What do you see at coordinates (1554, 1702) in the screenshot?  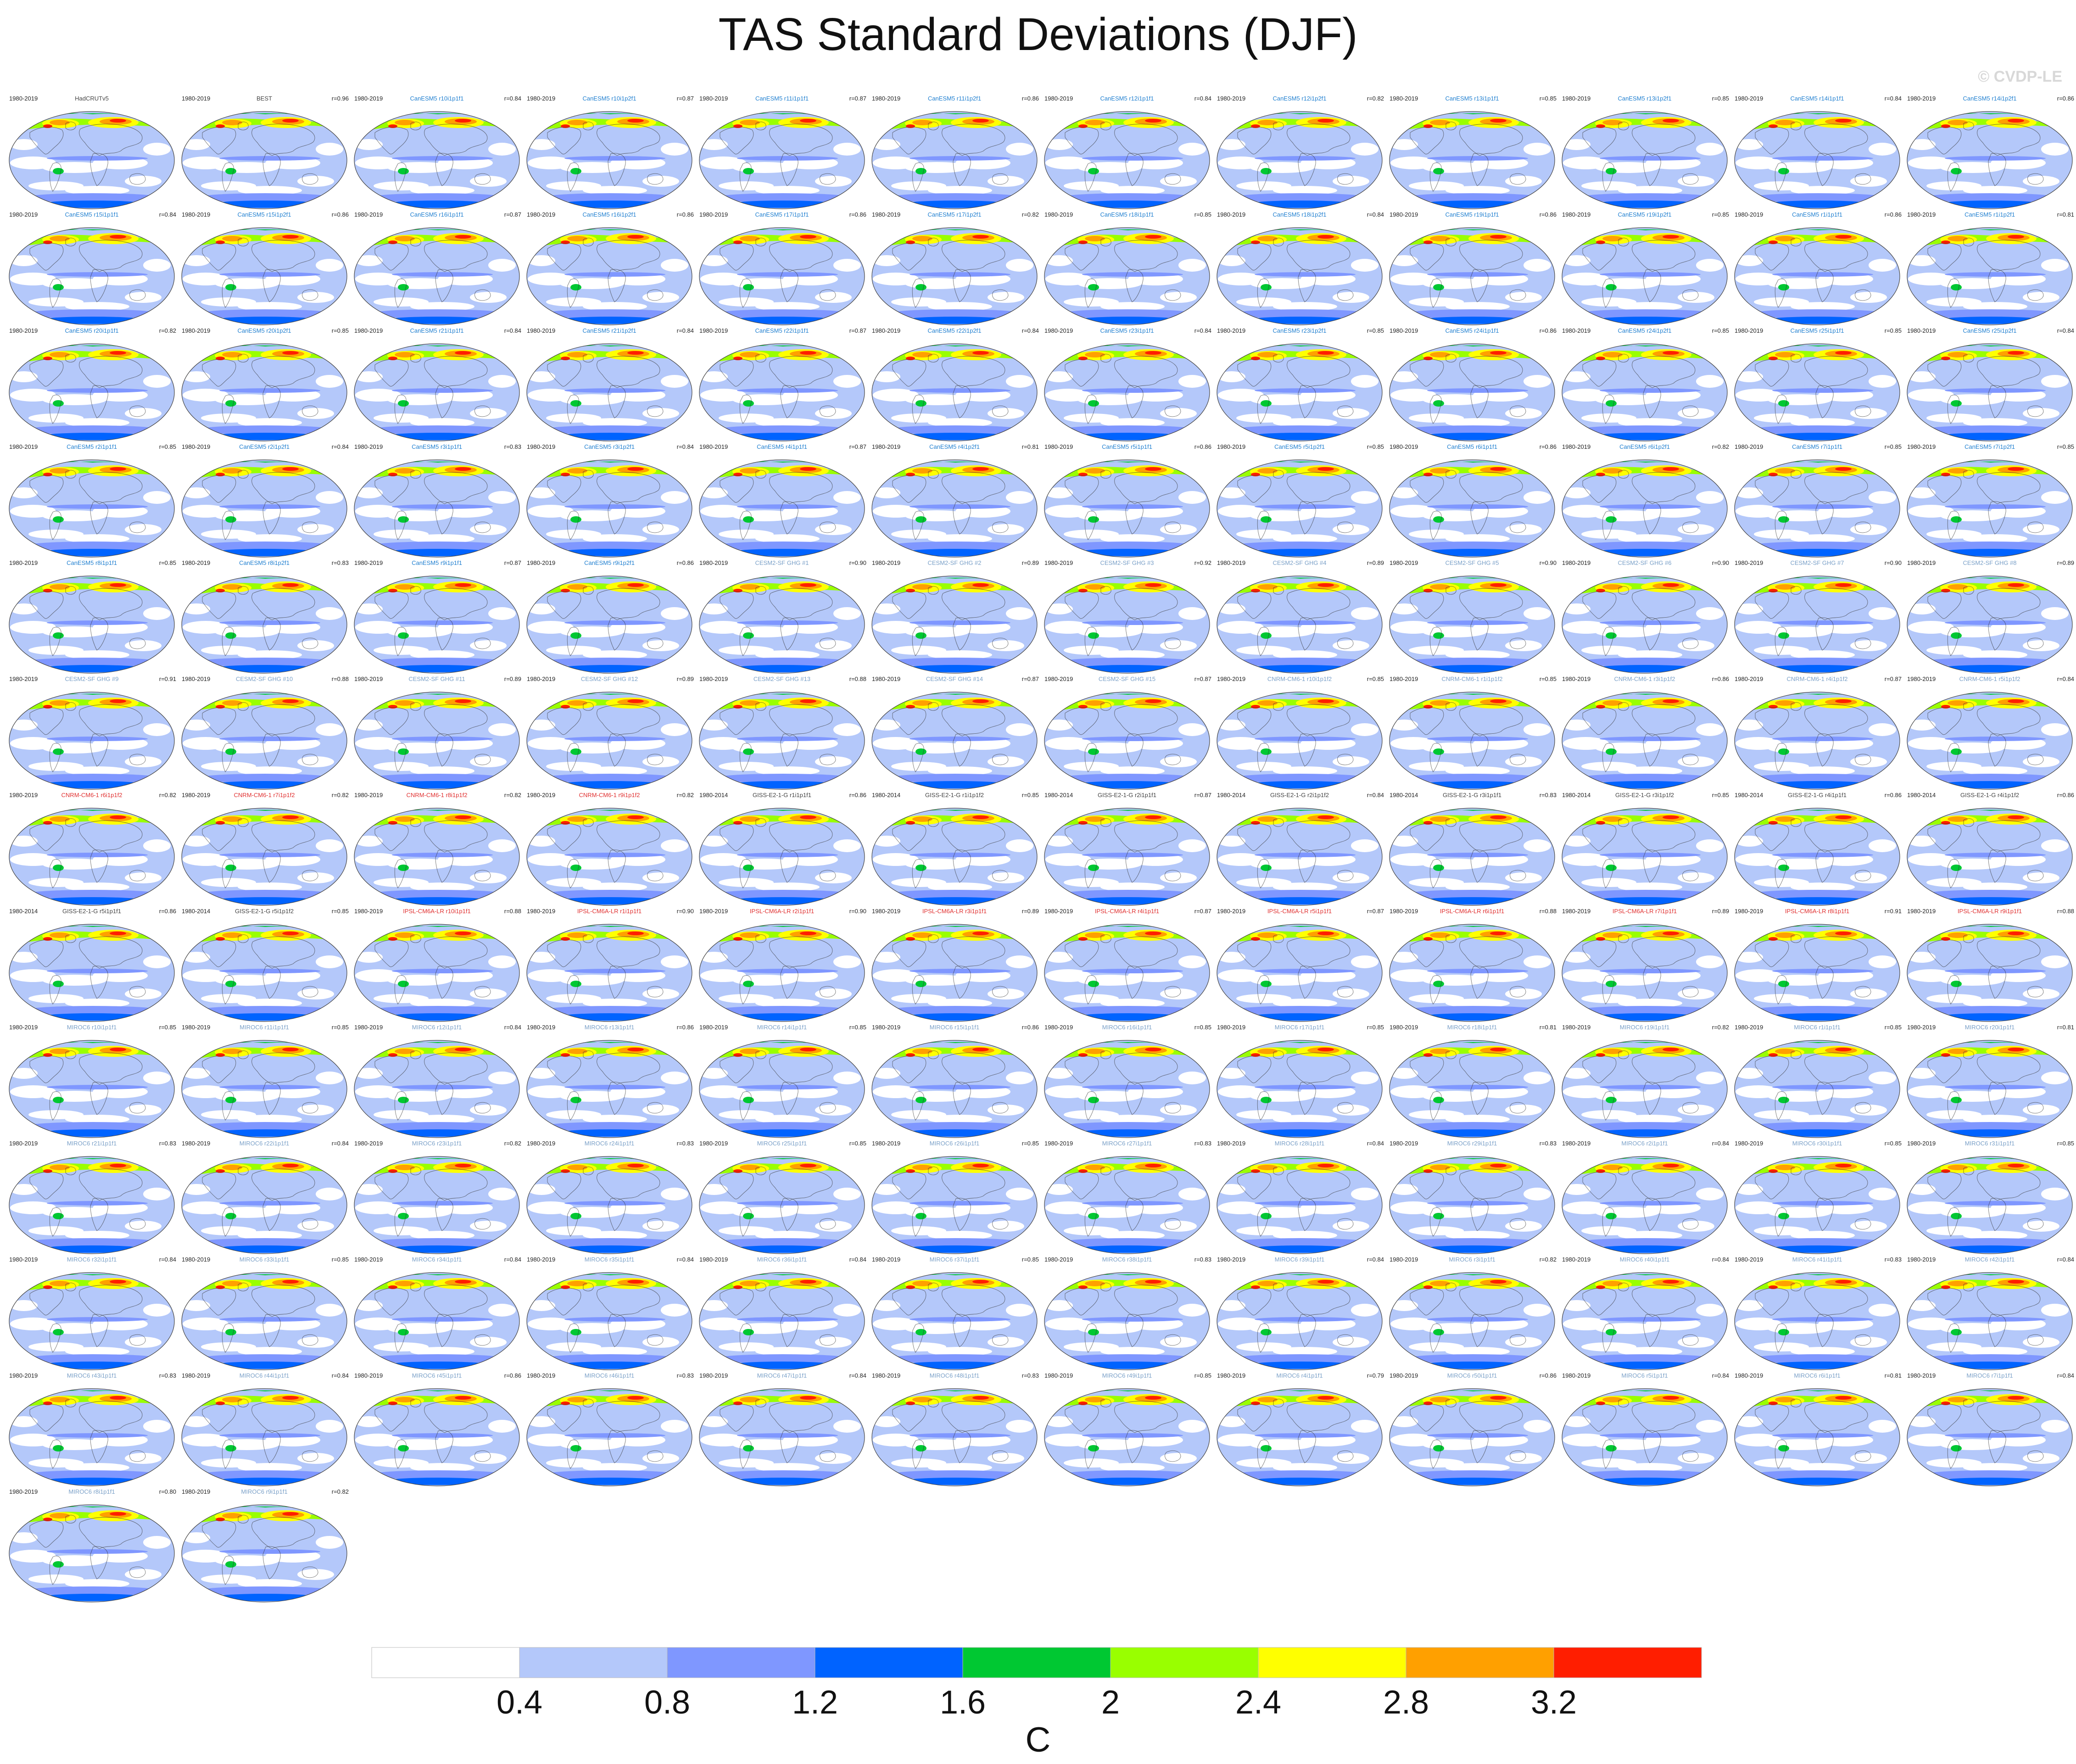 I see `colorbar-tick-label: 3.2` at bounding box center [1554, 1702].